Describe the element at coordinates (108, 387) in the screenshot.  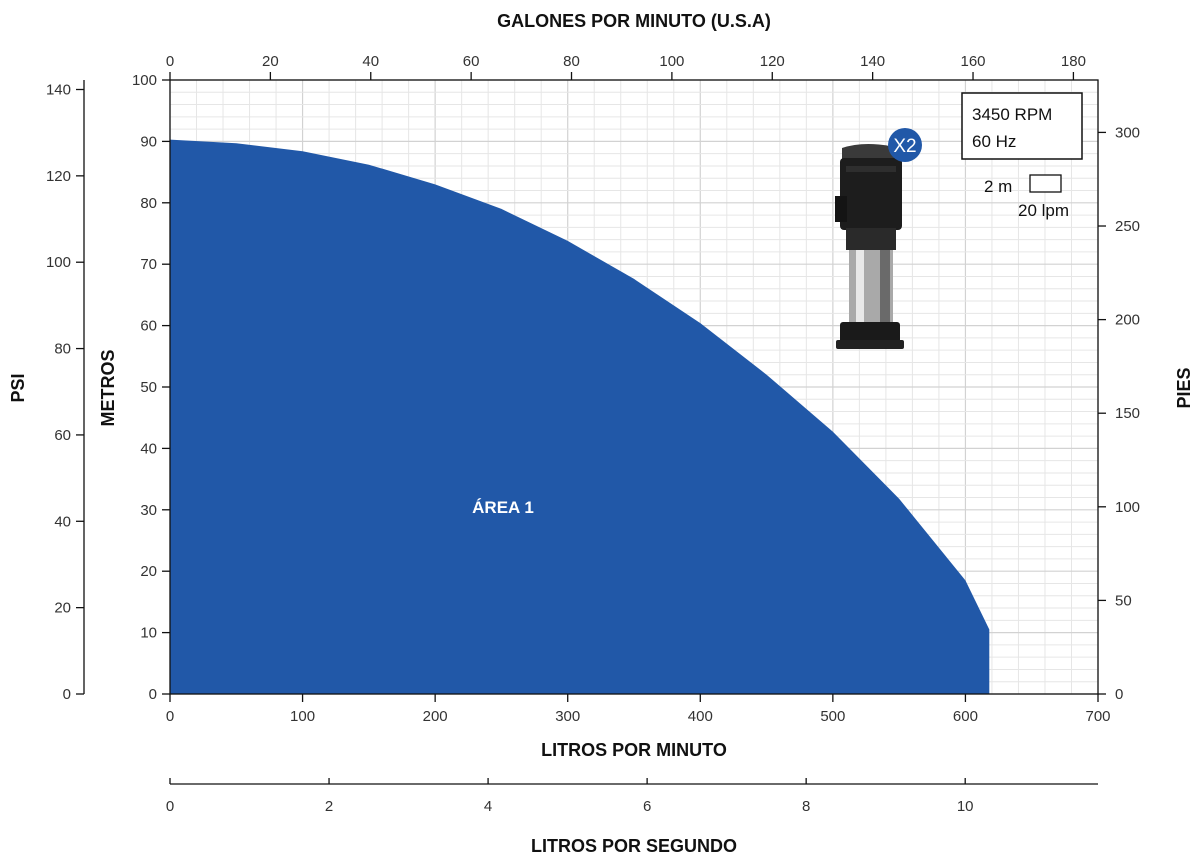
I see `meters-axis-title: METROS` at that location.